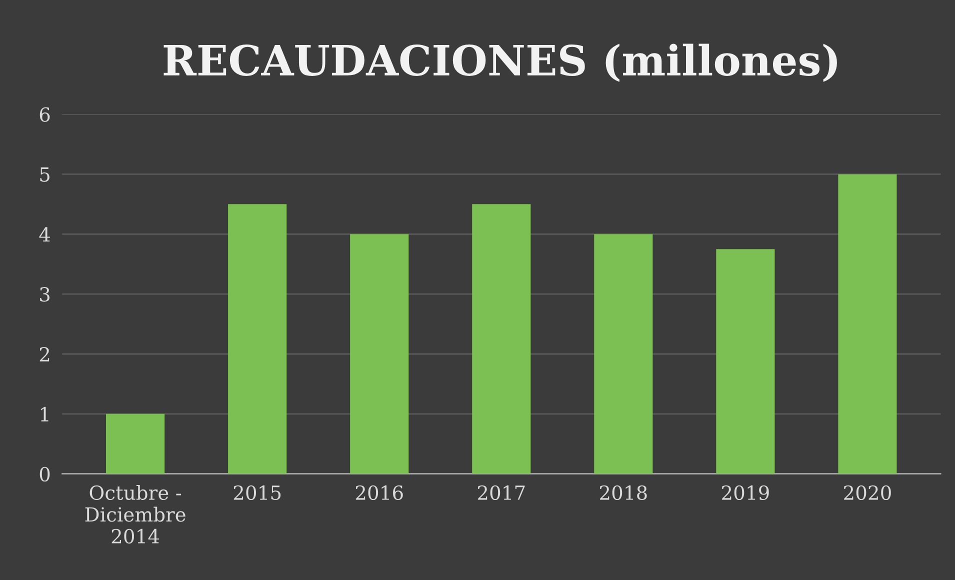  What do you see at coordinates (45, 294) in the screenshot?
I see `y-tick-label: 3` at bounding box center [45, 294].